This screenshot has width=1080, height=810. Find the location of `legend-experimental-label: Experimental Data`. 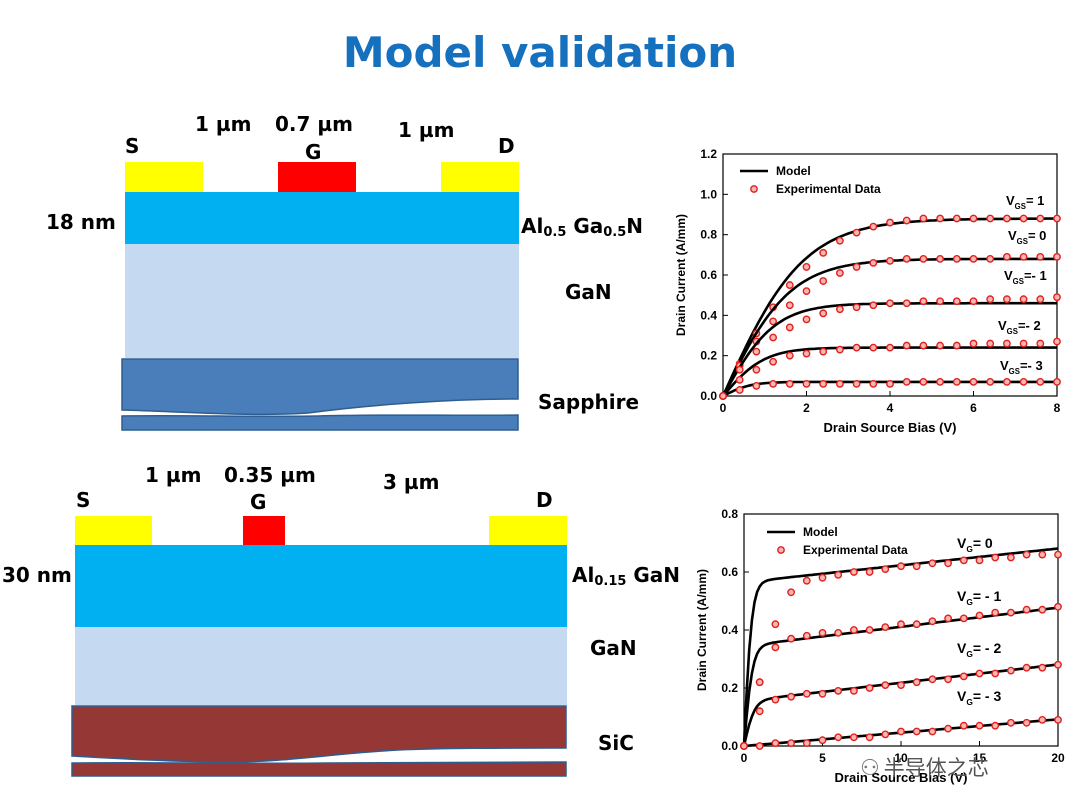

legend-experimental-label: Experimental Data is located at coordinates (855, 550).